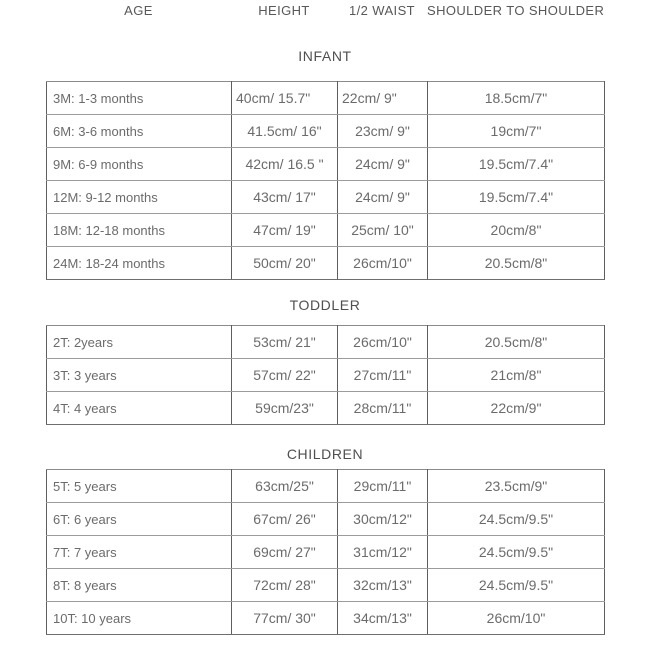 This screenshot has width=650, height=650. What do you see at coordinates (516, 131) in the screenshot?
I see `shoulder-cell: 19cm/7"` at bounding box center [516, 131].